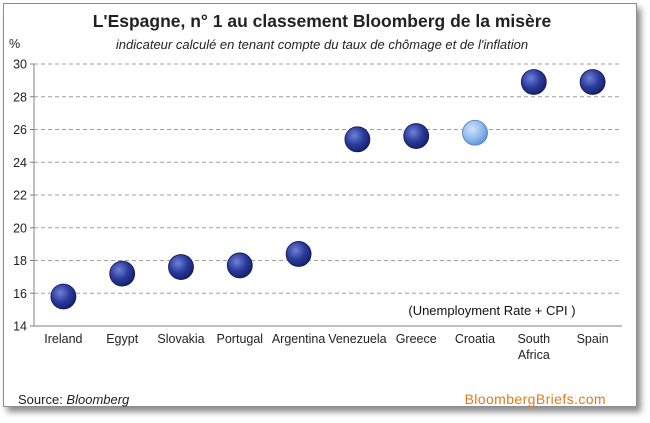 Image resolution: width=650 pixels, height=423 pixels. Describe the element at coordinates (20, 327) in the screenshot. I see `y-tick-label: 14` at that location.